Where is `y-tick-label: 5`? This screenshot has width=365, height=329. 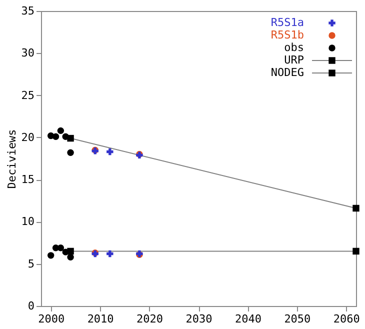 y-tick-label: 5 is located at coordinates (31, 263).